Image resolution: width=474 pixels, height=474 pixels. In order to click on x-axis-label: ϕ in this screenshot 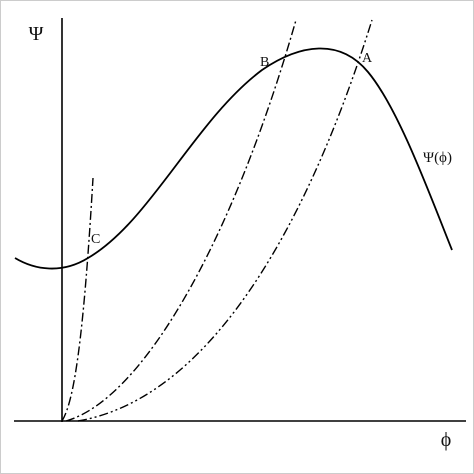, I will do `click(446, 440)`.